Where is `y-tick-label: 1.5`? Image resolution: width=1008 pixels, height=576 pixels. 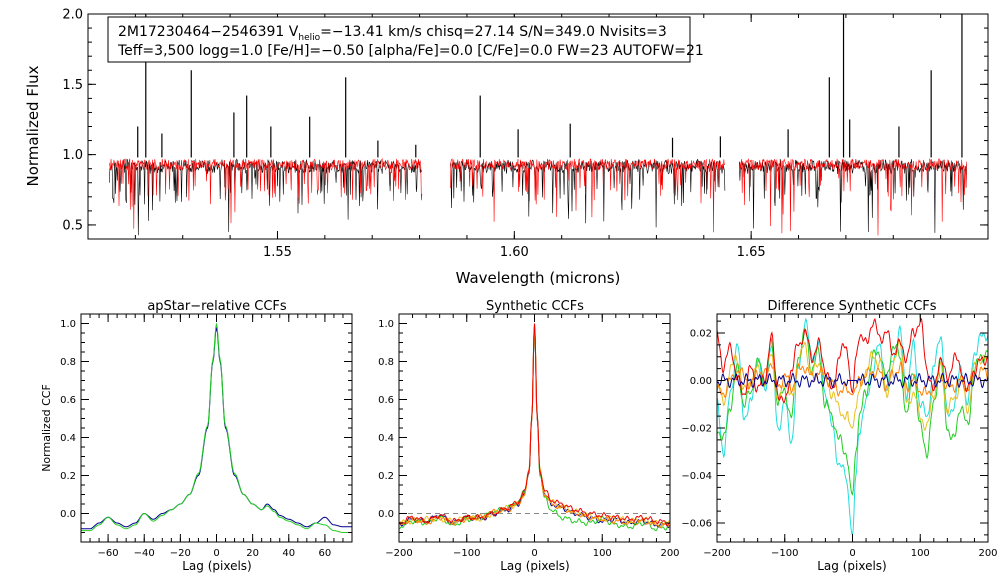
y-tick-label: 1.5 is located at coordinates (72, 85).